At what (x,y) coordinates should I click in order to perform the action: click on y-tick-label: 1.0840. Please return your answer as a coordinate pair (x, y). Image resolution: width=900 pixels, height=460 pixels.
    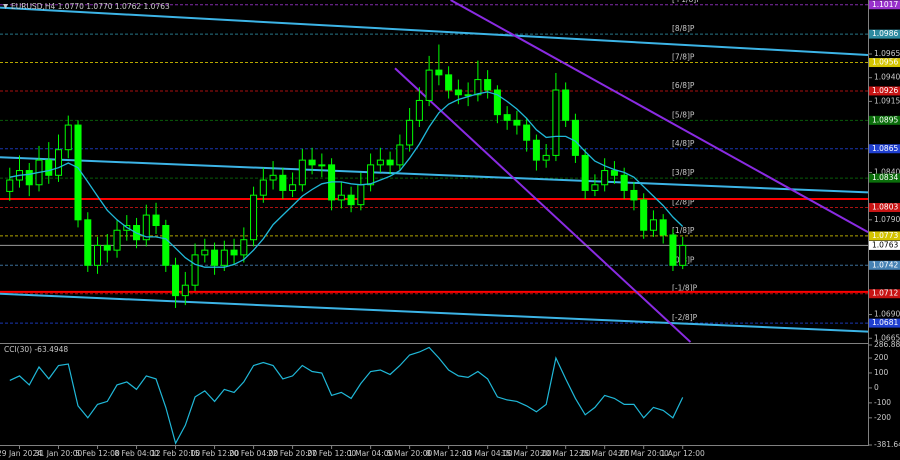
    Looking at the image, I should click on (887, 171).